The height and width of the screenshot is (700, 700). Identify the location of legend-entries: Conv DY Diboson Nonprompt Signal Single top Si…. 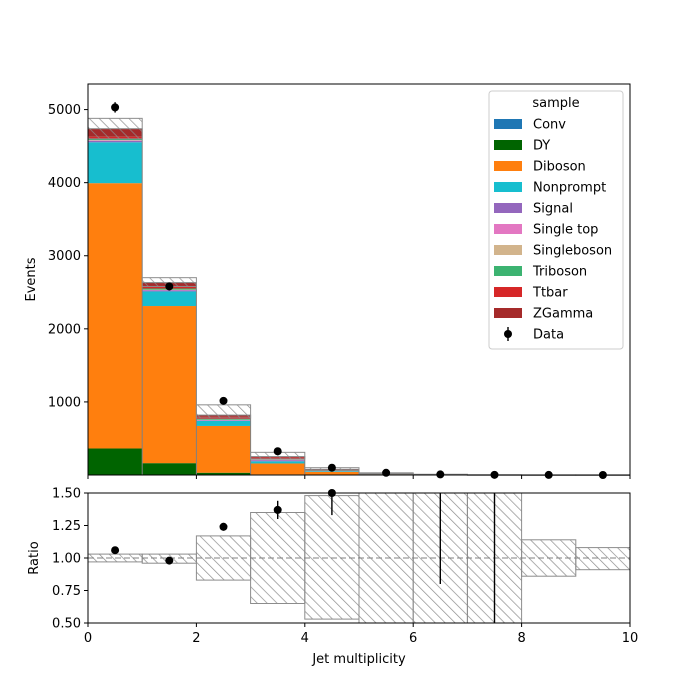
(553, 230).